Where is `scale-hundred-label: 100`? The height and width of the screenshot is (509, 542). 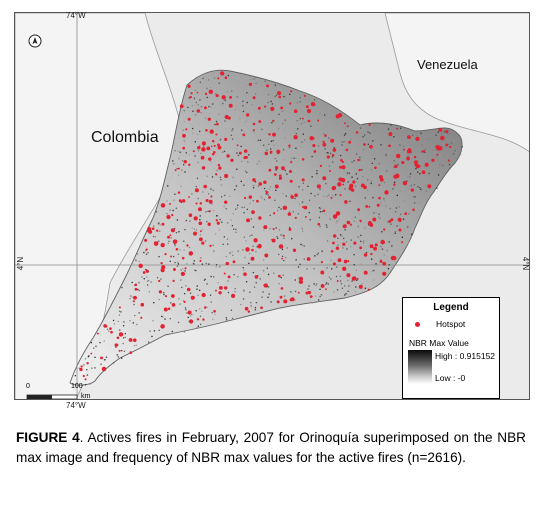 scale-hundred-label: 100 is located at coordinates (77, 386).